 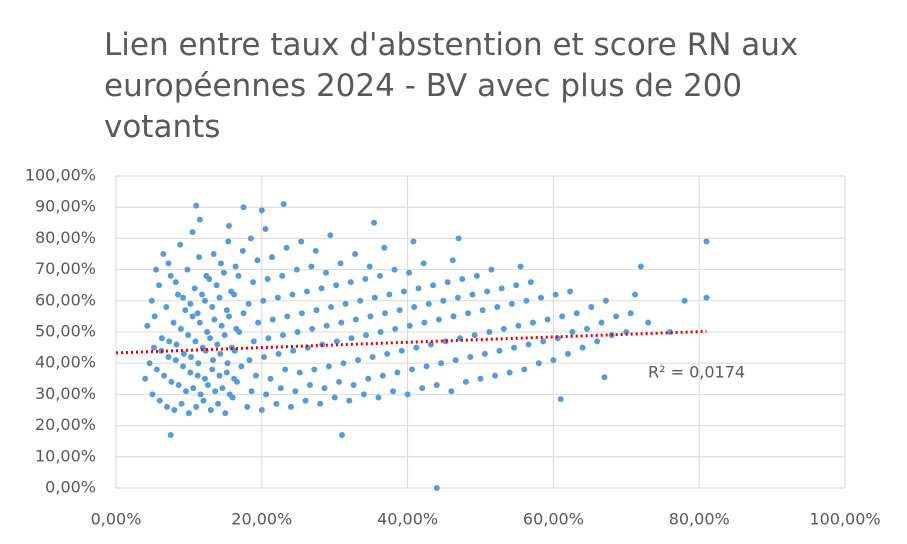 I want to click on x-tick-label: 20,00%, so click(x=261, y=519).